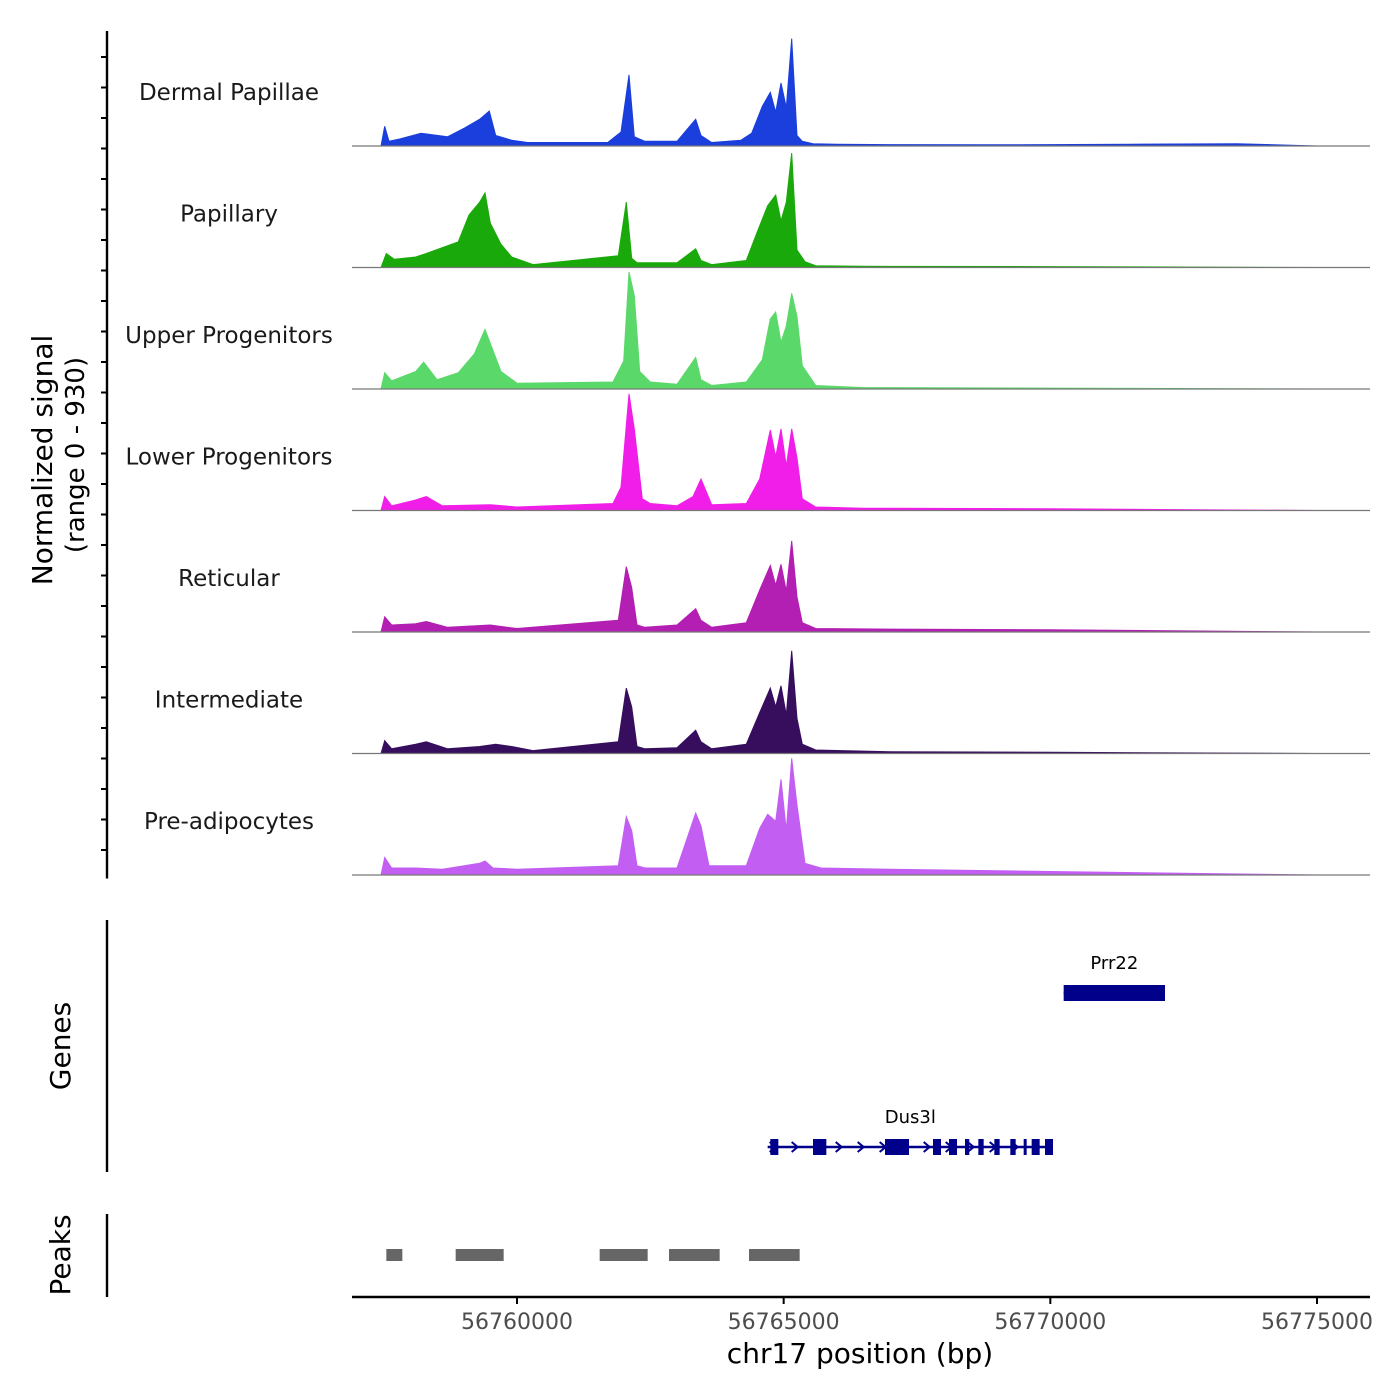 This screenshot has height=1400, width=1400. Describe the element at coordinates (229, 579) in the screenshot. I see `track-label: Reticular` at that location.